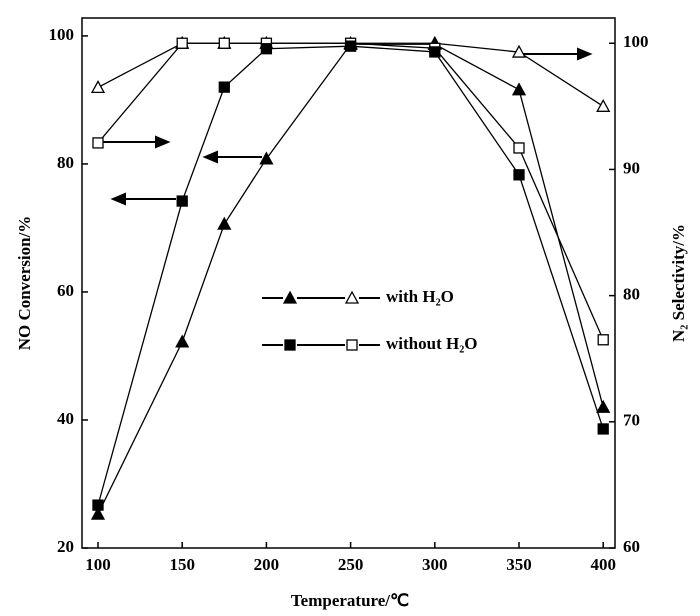 This screenshot has height=616, width=700. What do you see at coordinates (519, 564) in the screenshot?
I see `x-tick-label: 350` at bounding box center [519, 564].